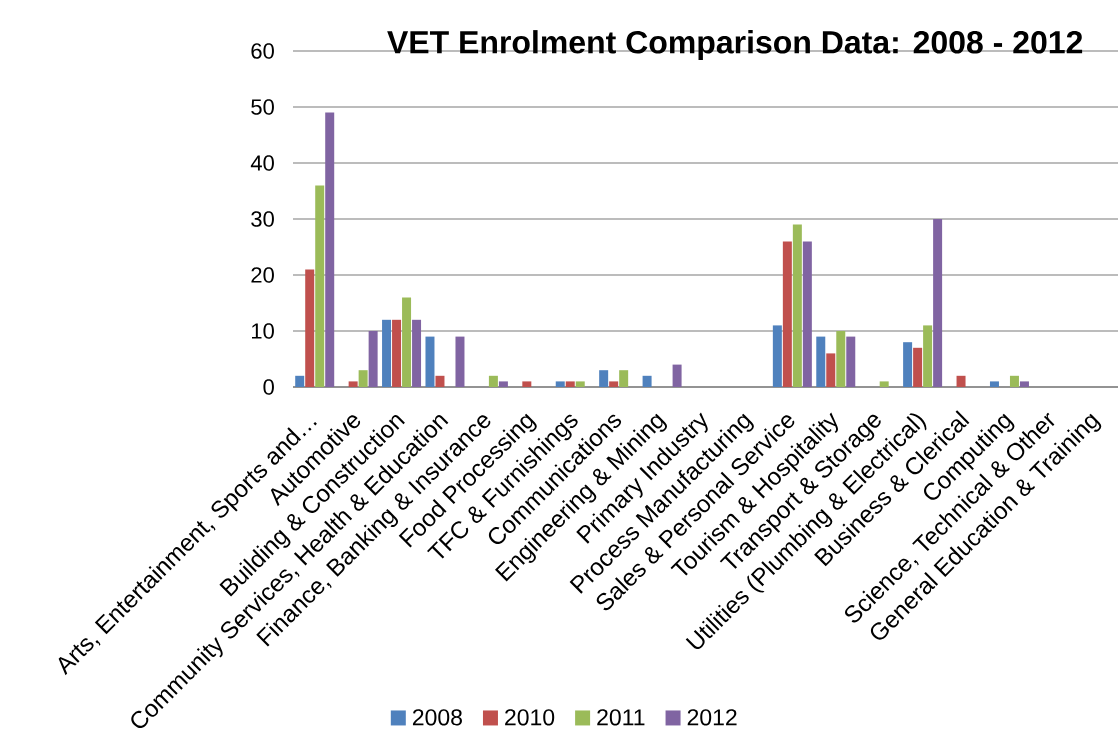 This screenshot has width=1118, height=749. I want to click on y-tick-label: 50, so click(262, 107).